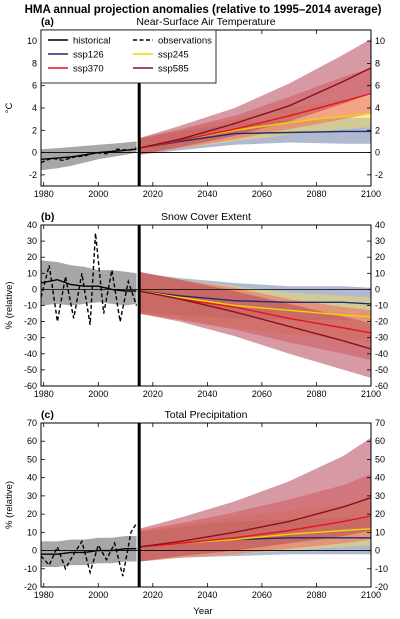  Describe the element at coordinates (32, 478) in the screenshot. I see `y-tick-label-left: 40` at that location.